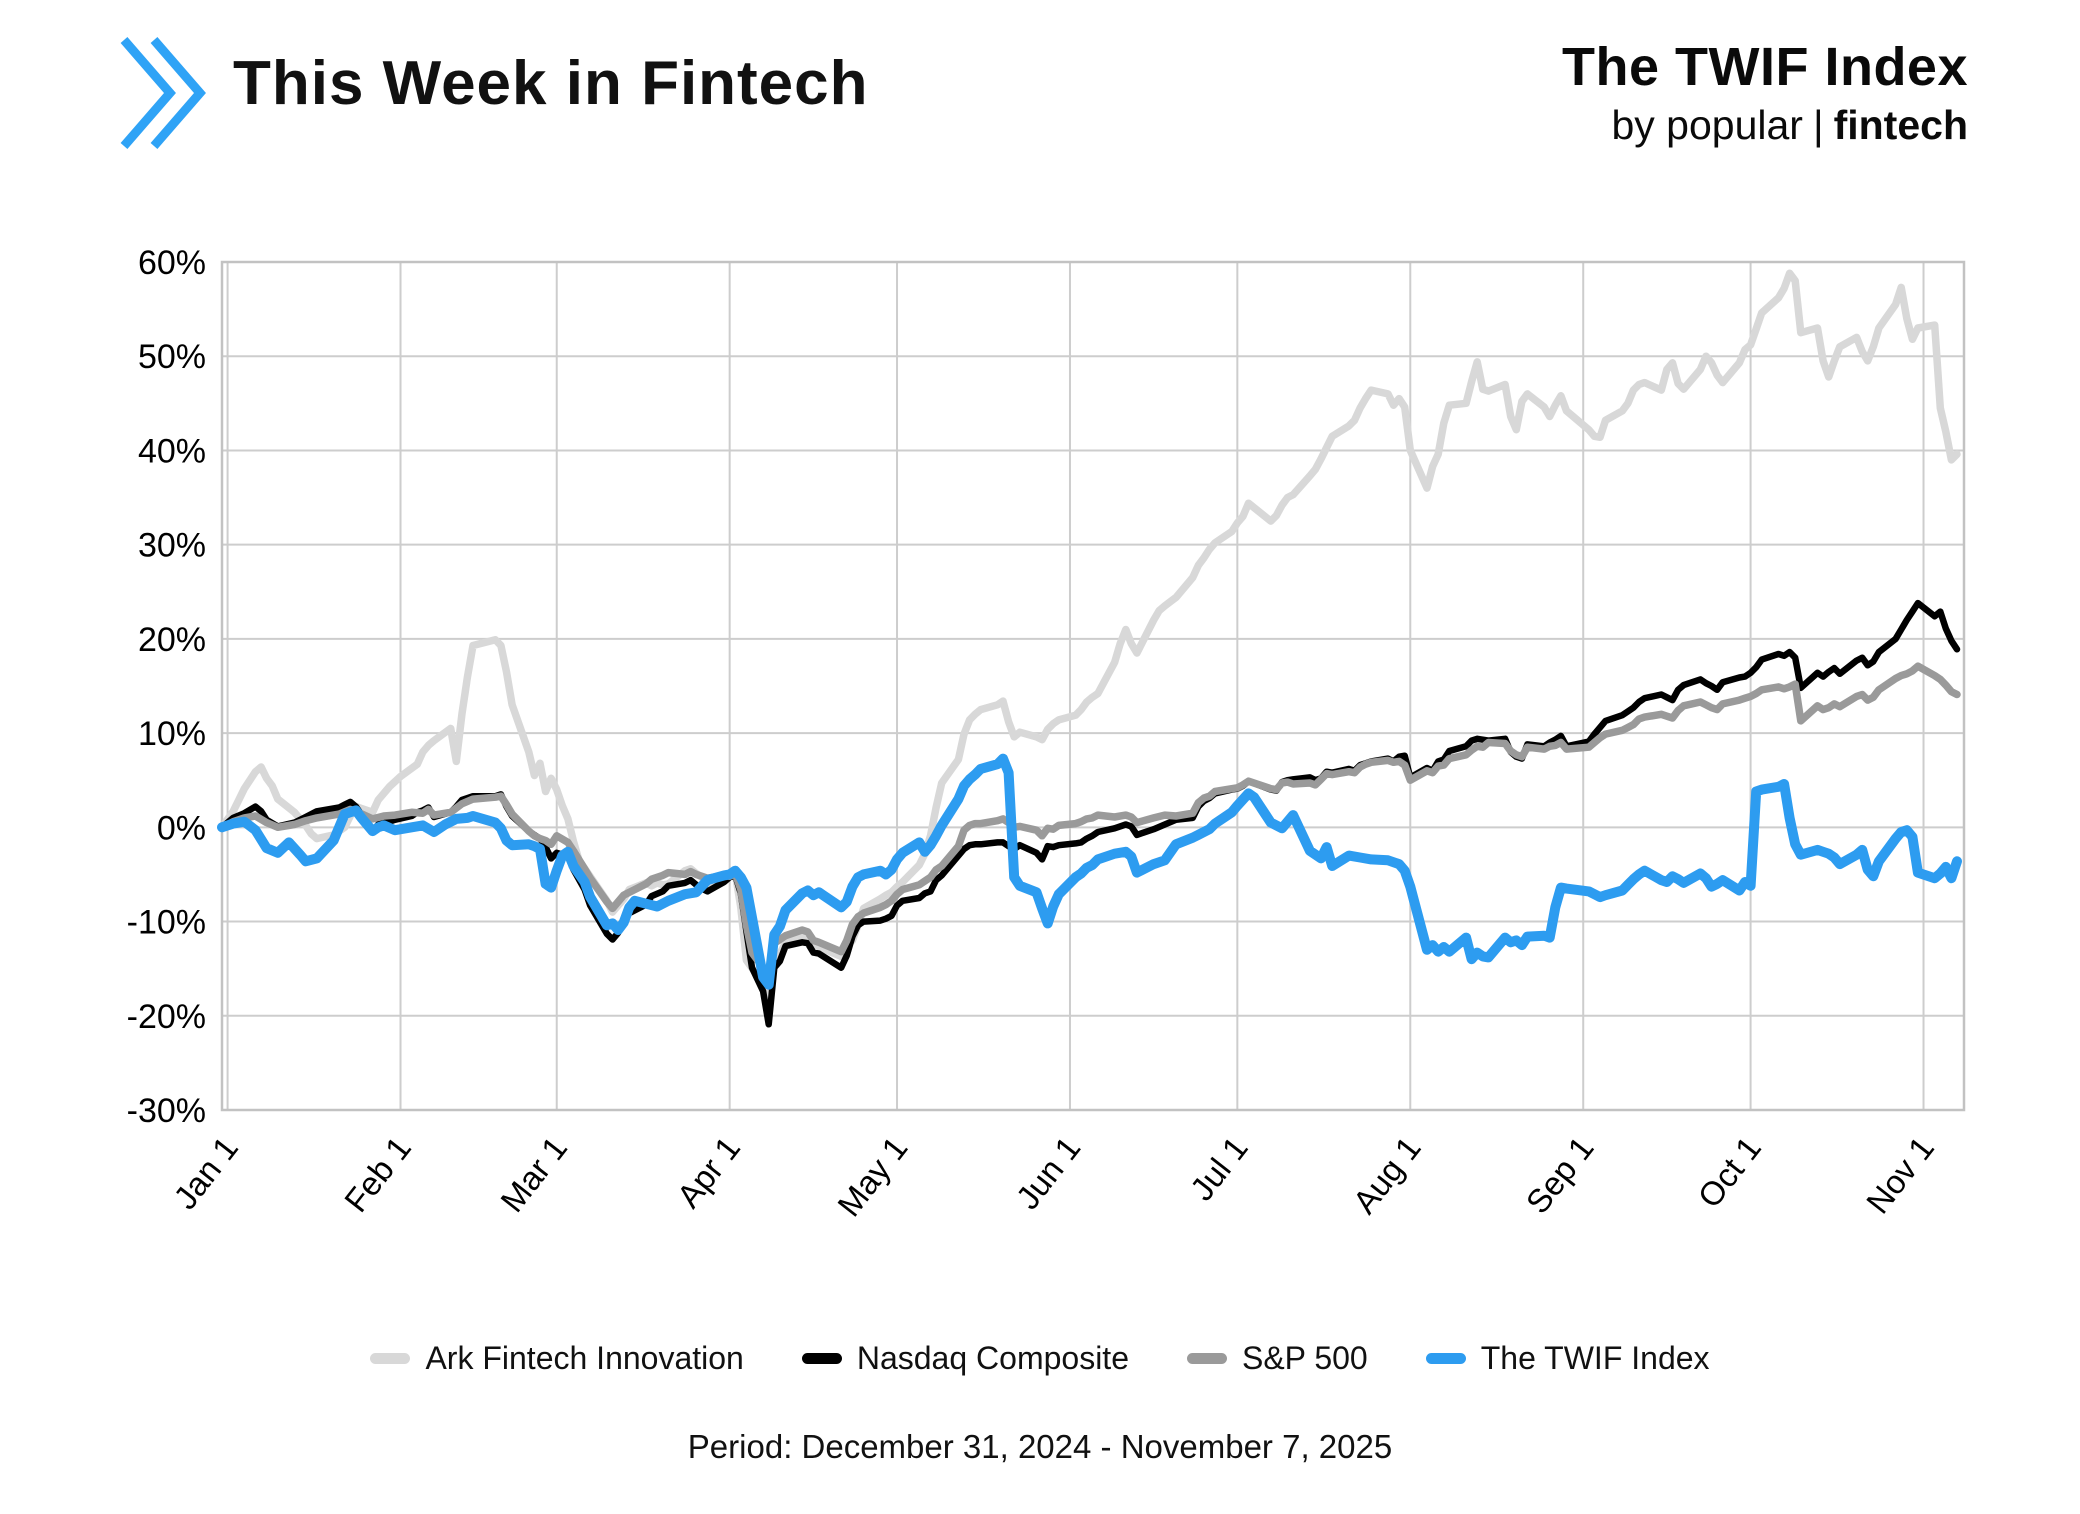  I want to click on y-axis-tick-label: -20%, so click(166, 1017).